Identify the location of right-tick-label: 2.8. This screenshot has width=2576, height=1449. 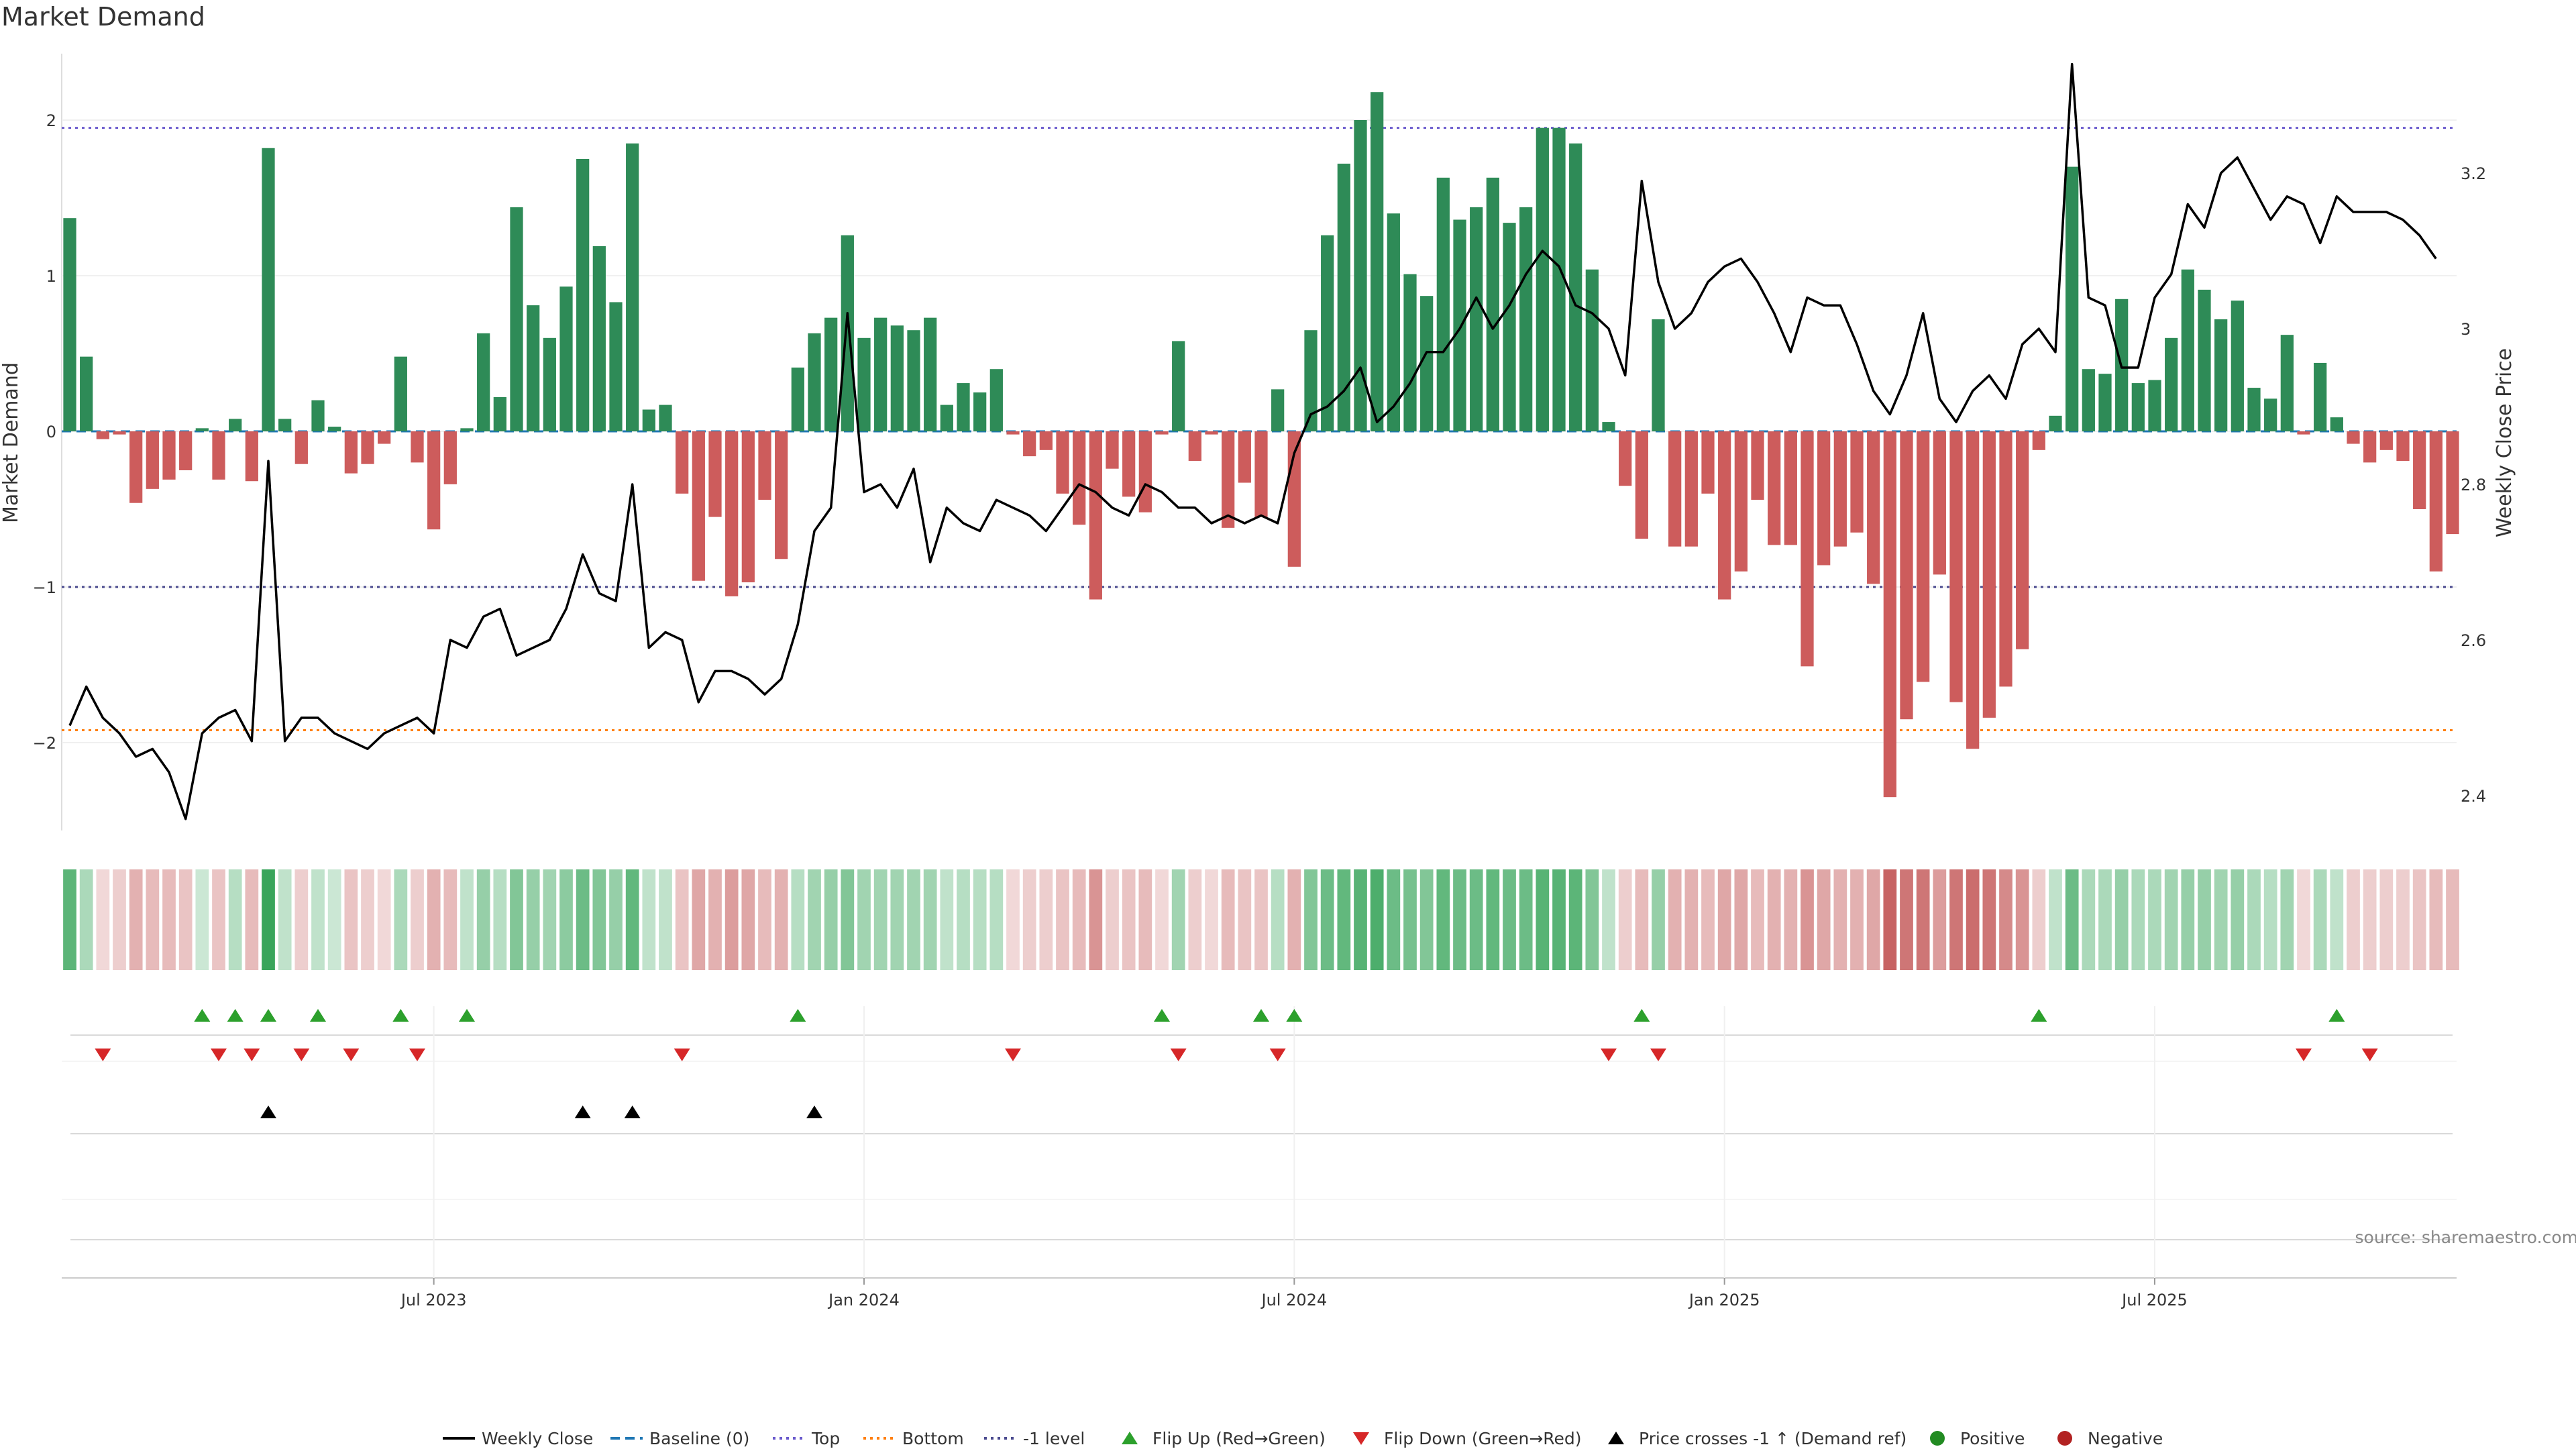
(2473, 485).